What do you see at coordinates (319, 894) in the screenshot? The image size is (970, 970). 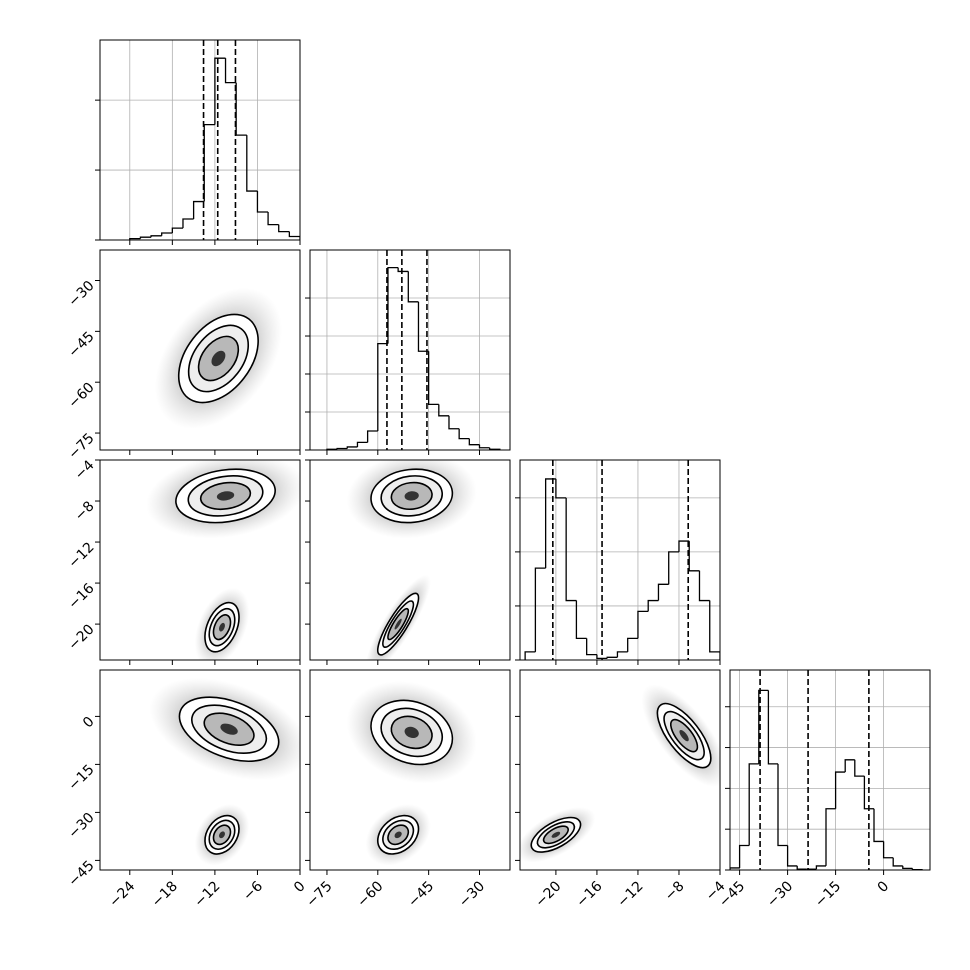 I see `x-tick-label: −75` at bounding box center [319, 894].